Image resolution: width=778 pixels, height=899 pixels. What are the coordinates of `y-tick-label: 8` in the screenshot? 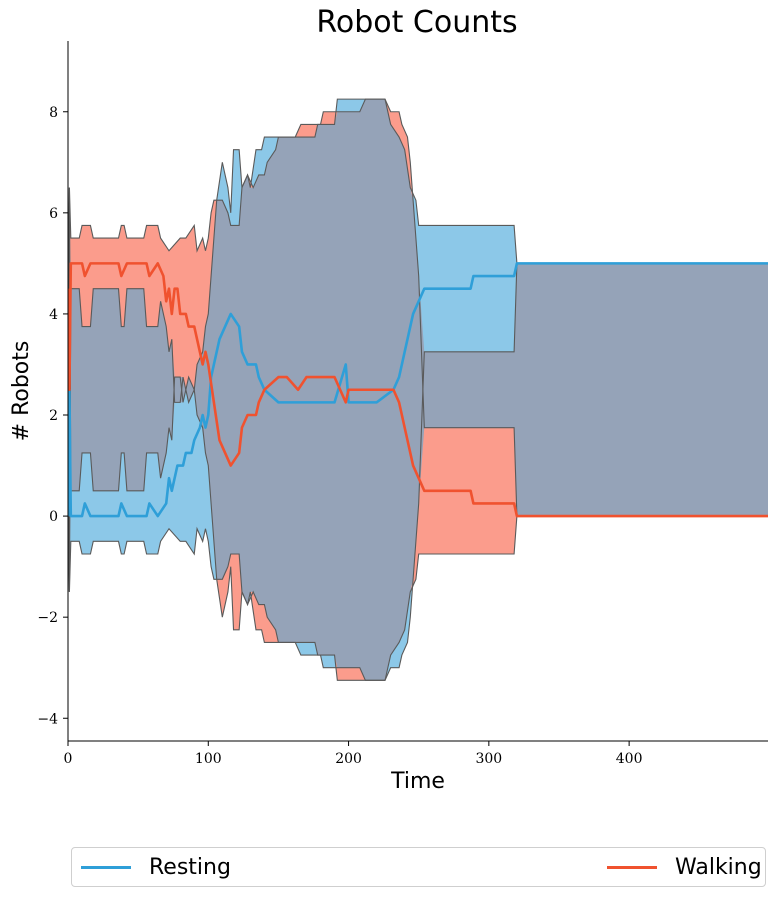 It's located at (53, 113).